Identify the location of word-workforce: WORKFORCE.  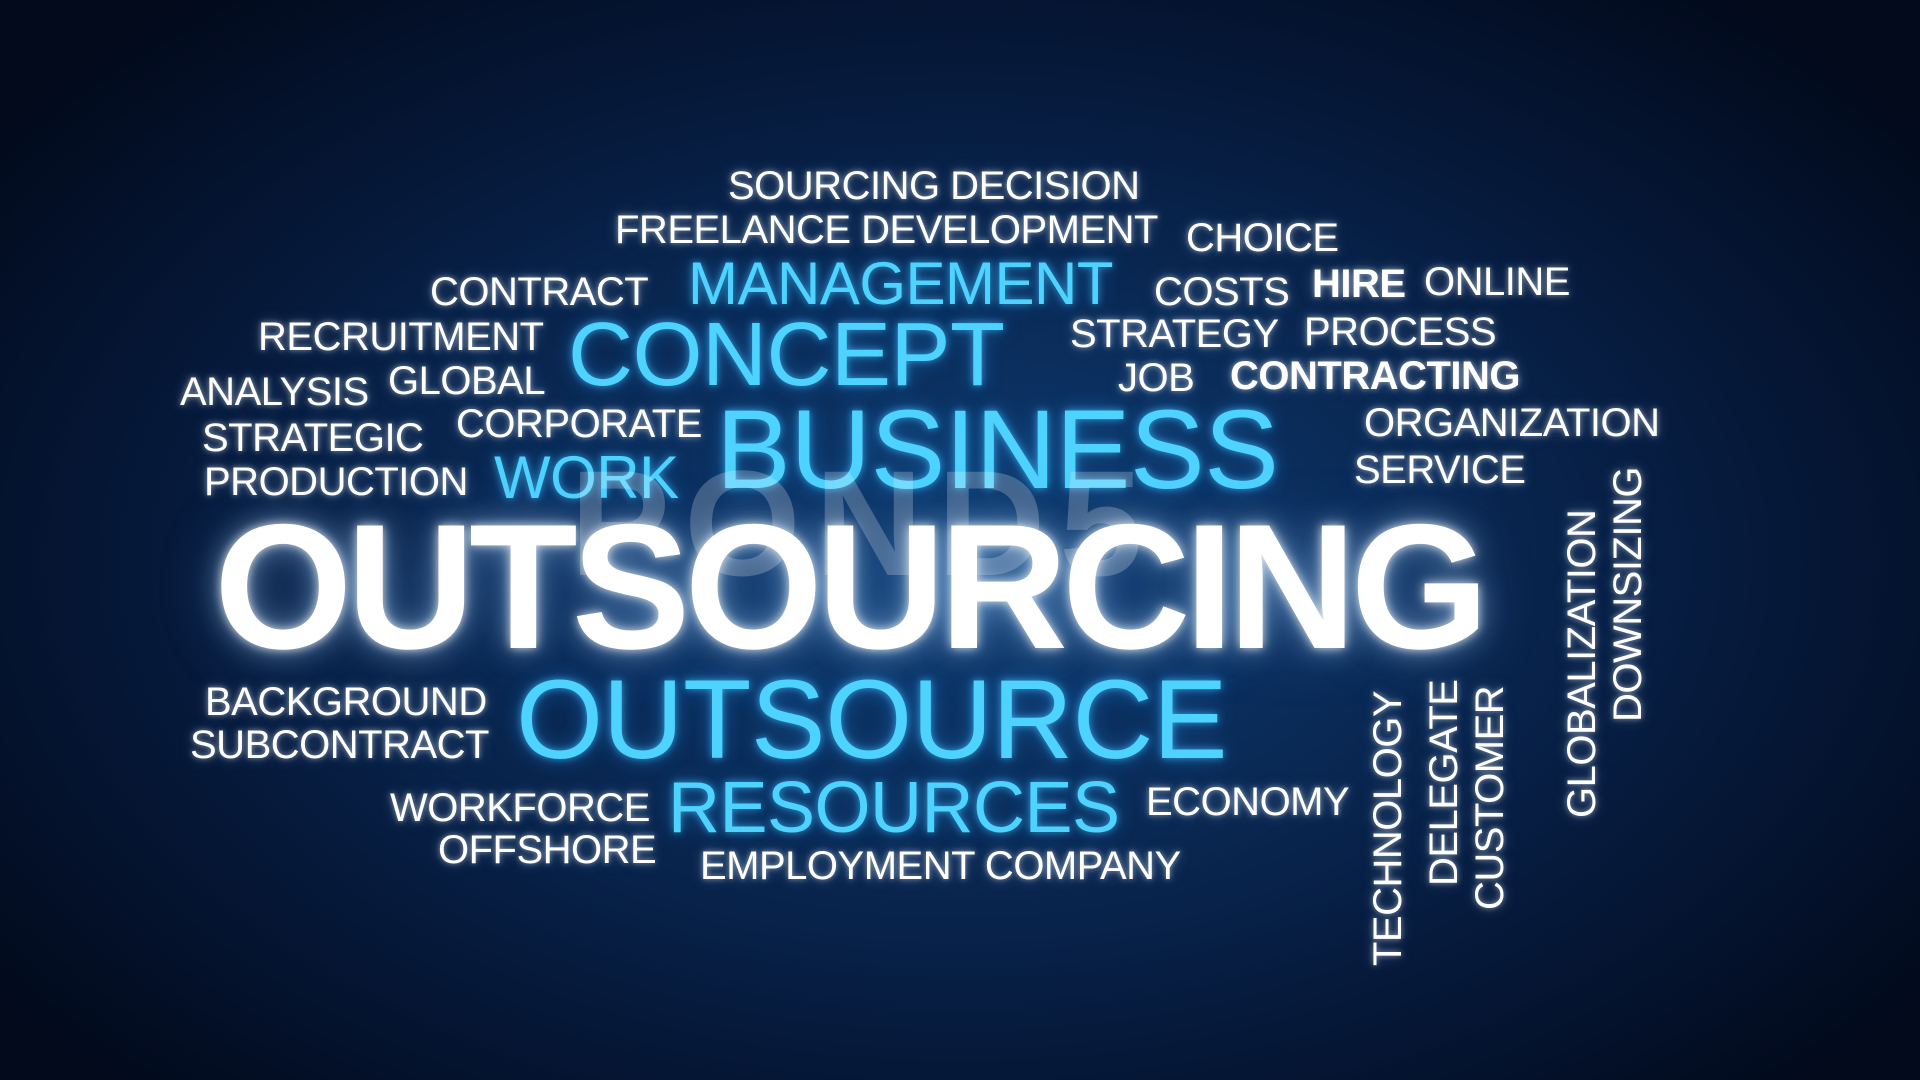
(520, 808).